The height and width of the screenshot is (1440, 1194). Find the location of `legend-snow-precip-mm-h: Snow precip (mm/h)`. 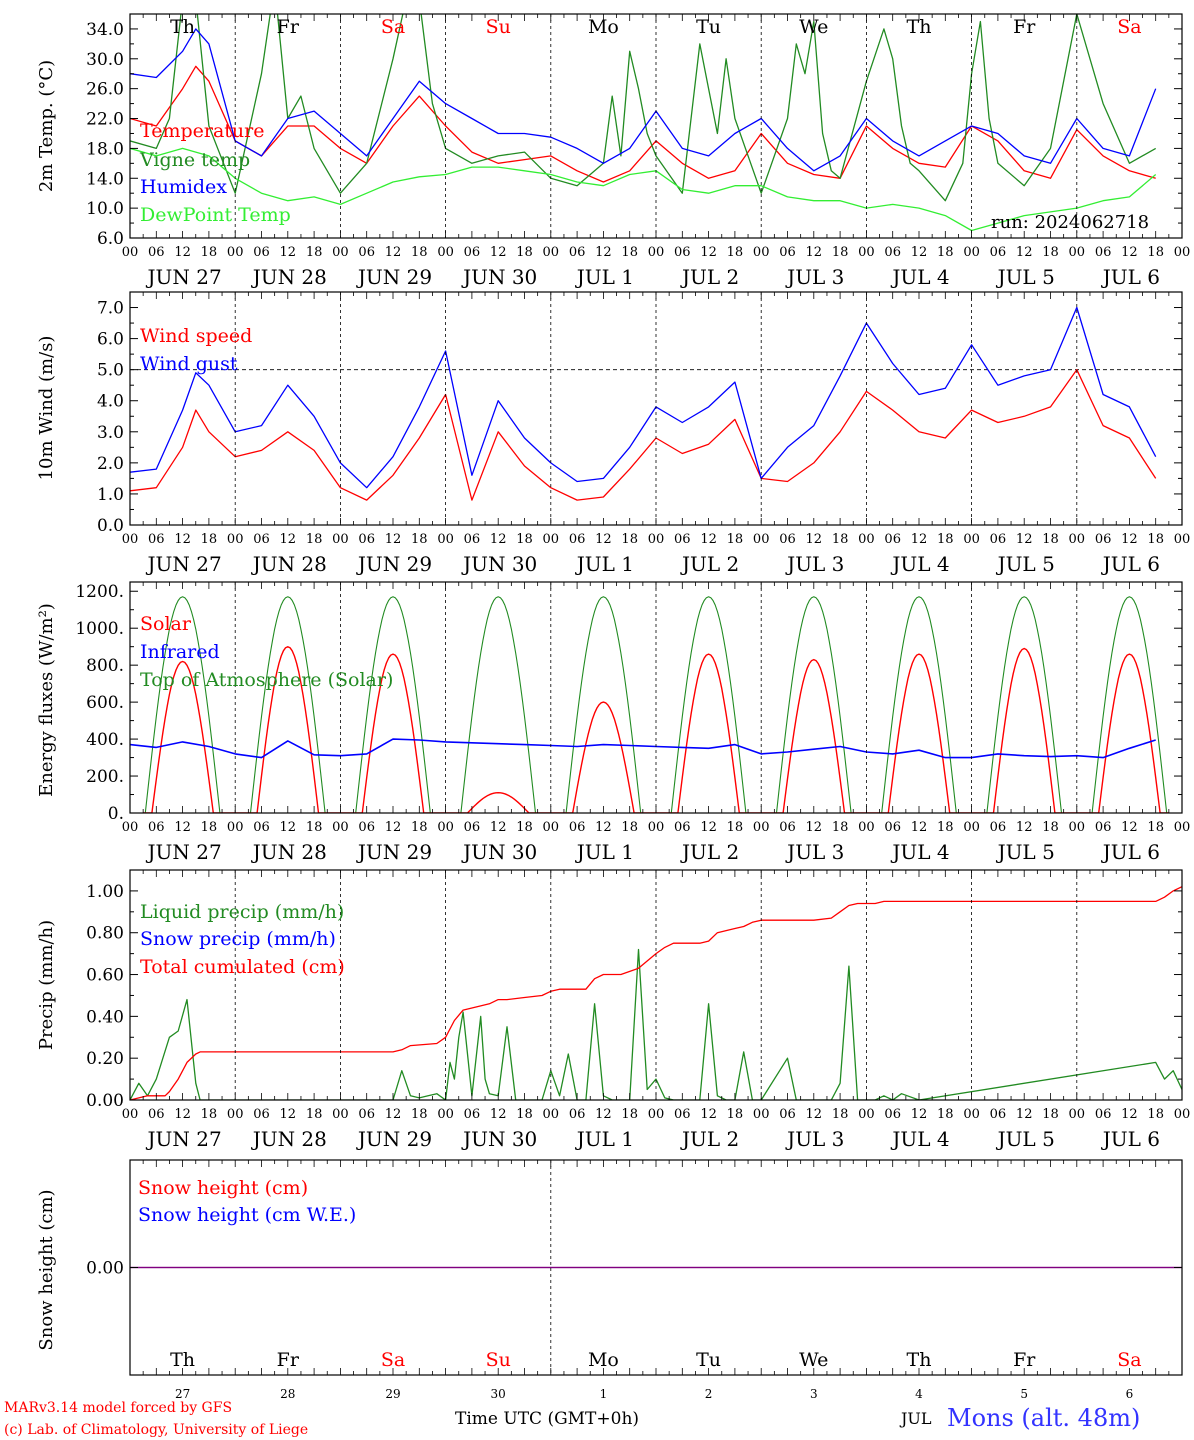

legend-snow-precip-mm-h: Snow precip (mm/h) is located at coordinates (238, 939).